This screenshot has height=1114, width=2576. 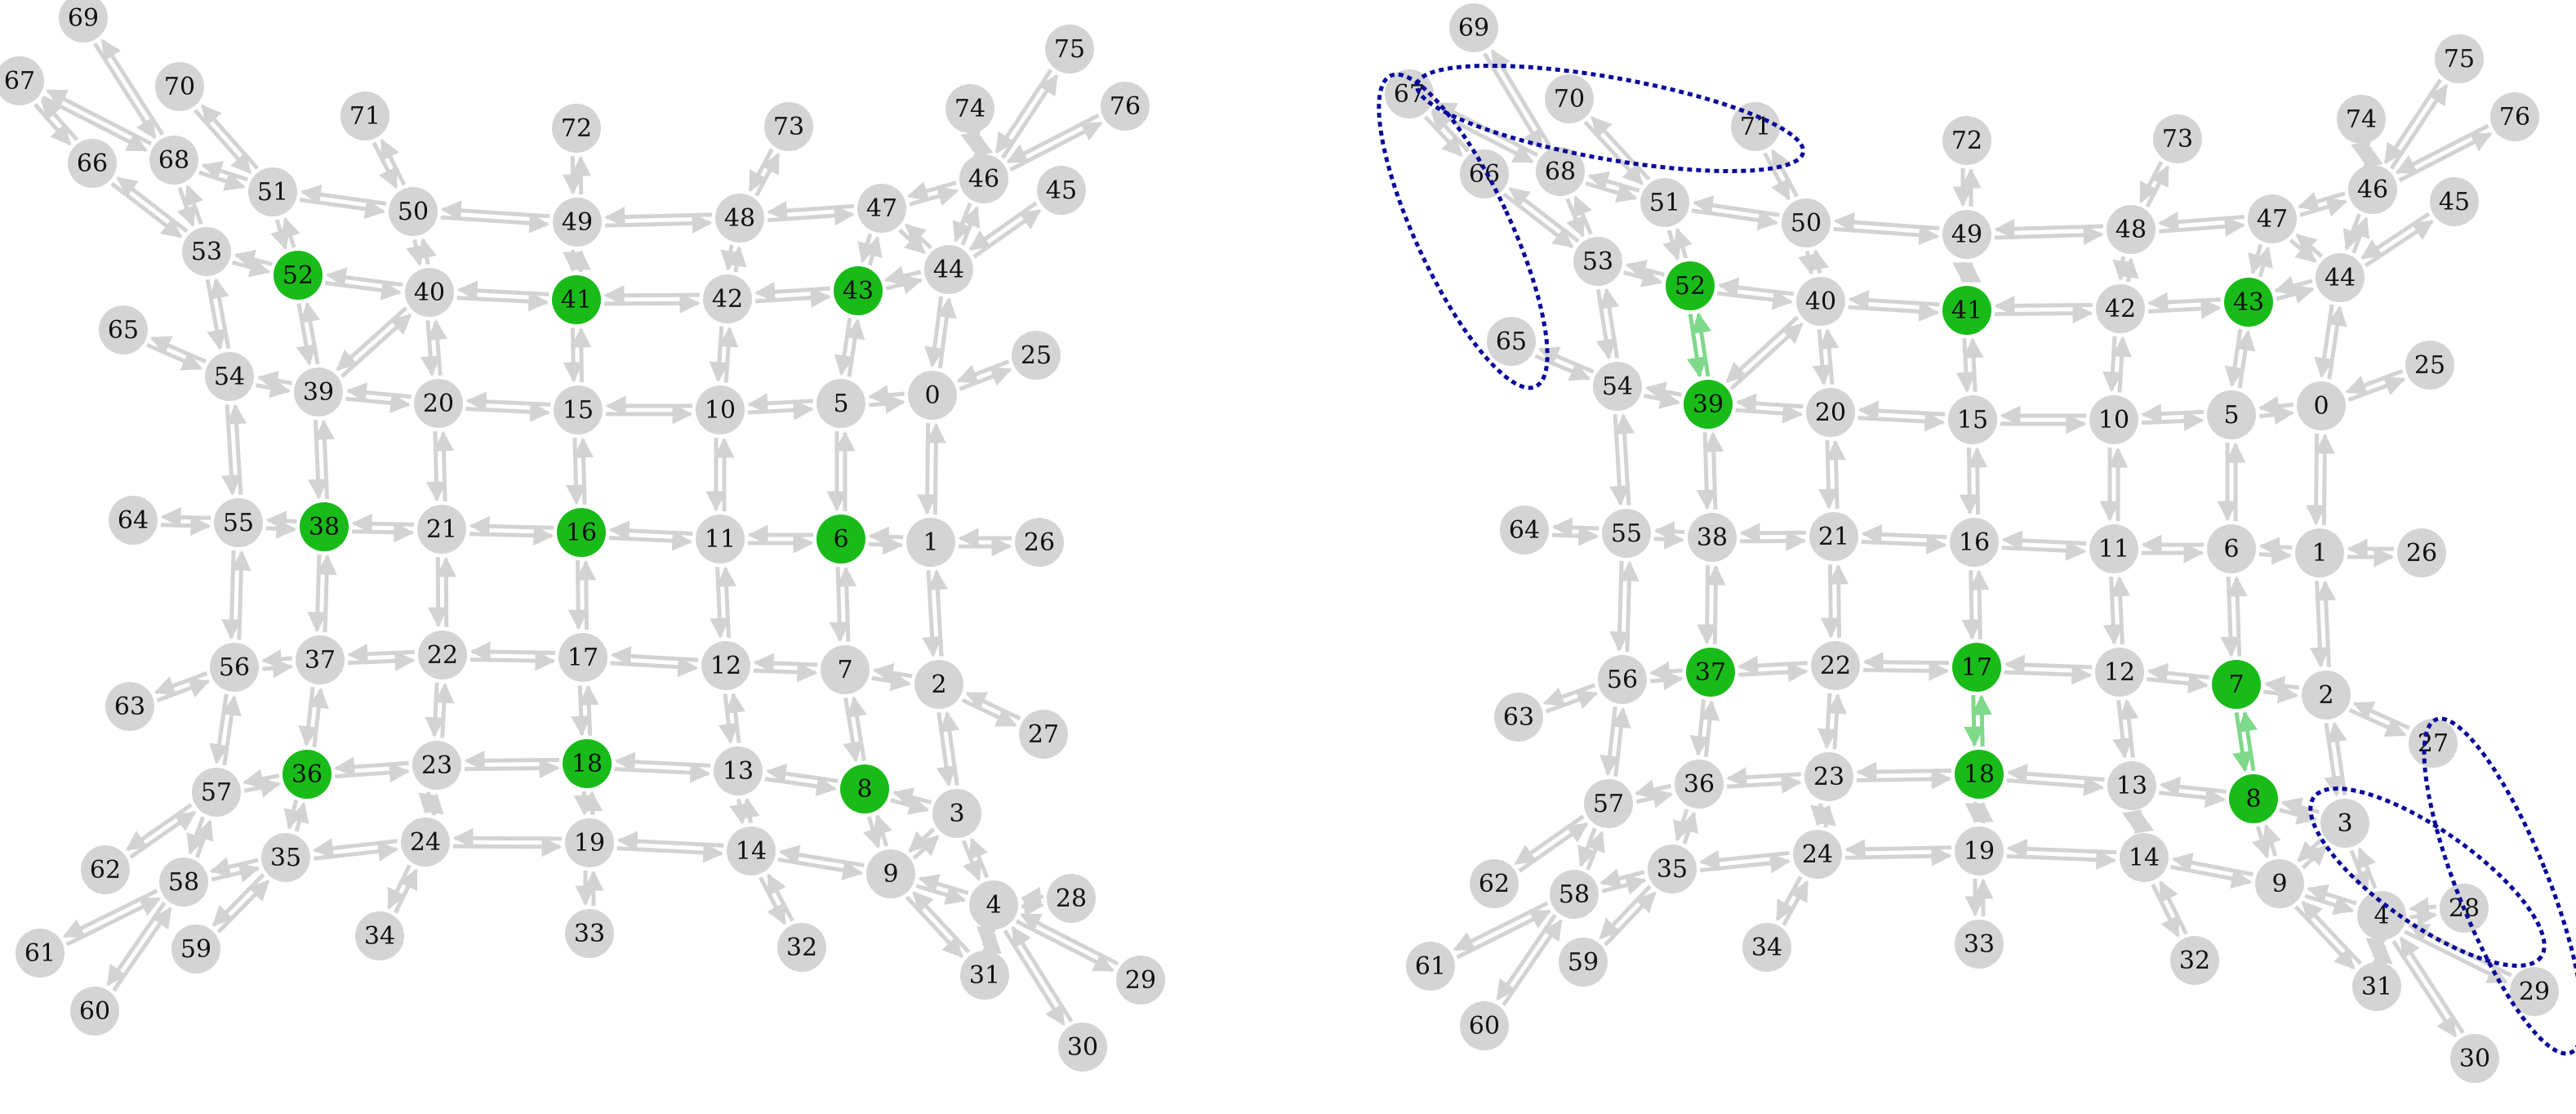 What do you see at coordinates (581, 533) in the screenshot?
I see `node-label: 16` at bounding box center [581, 533].